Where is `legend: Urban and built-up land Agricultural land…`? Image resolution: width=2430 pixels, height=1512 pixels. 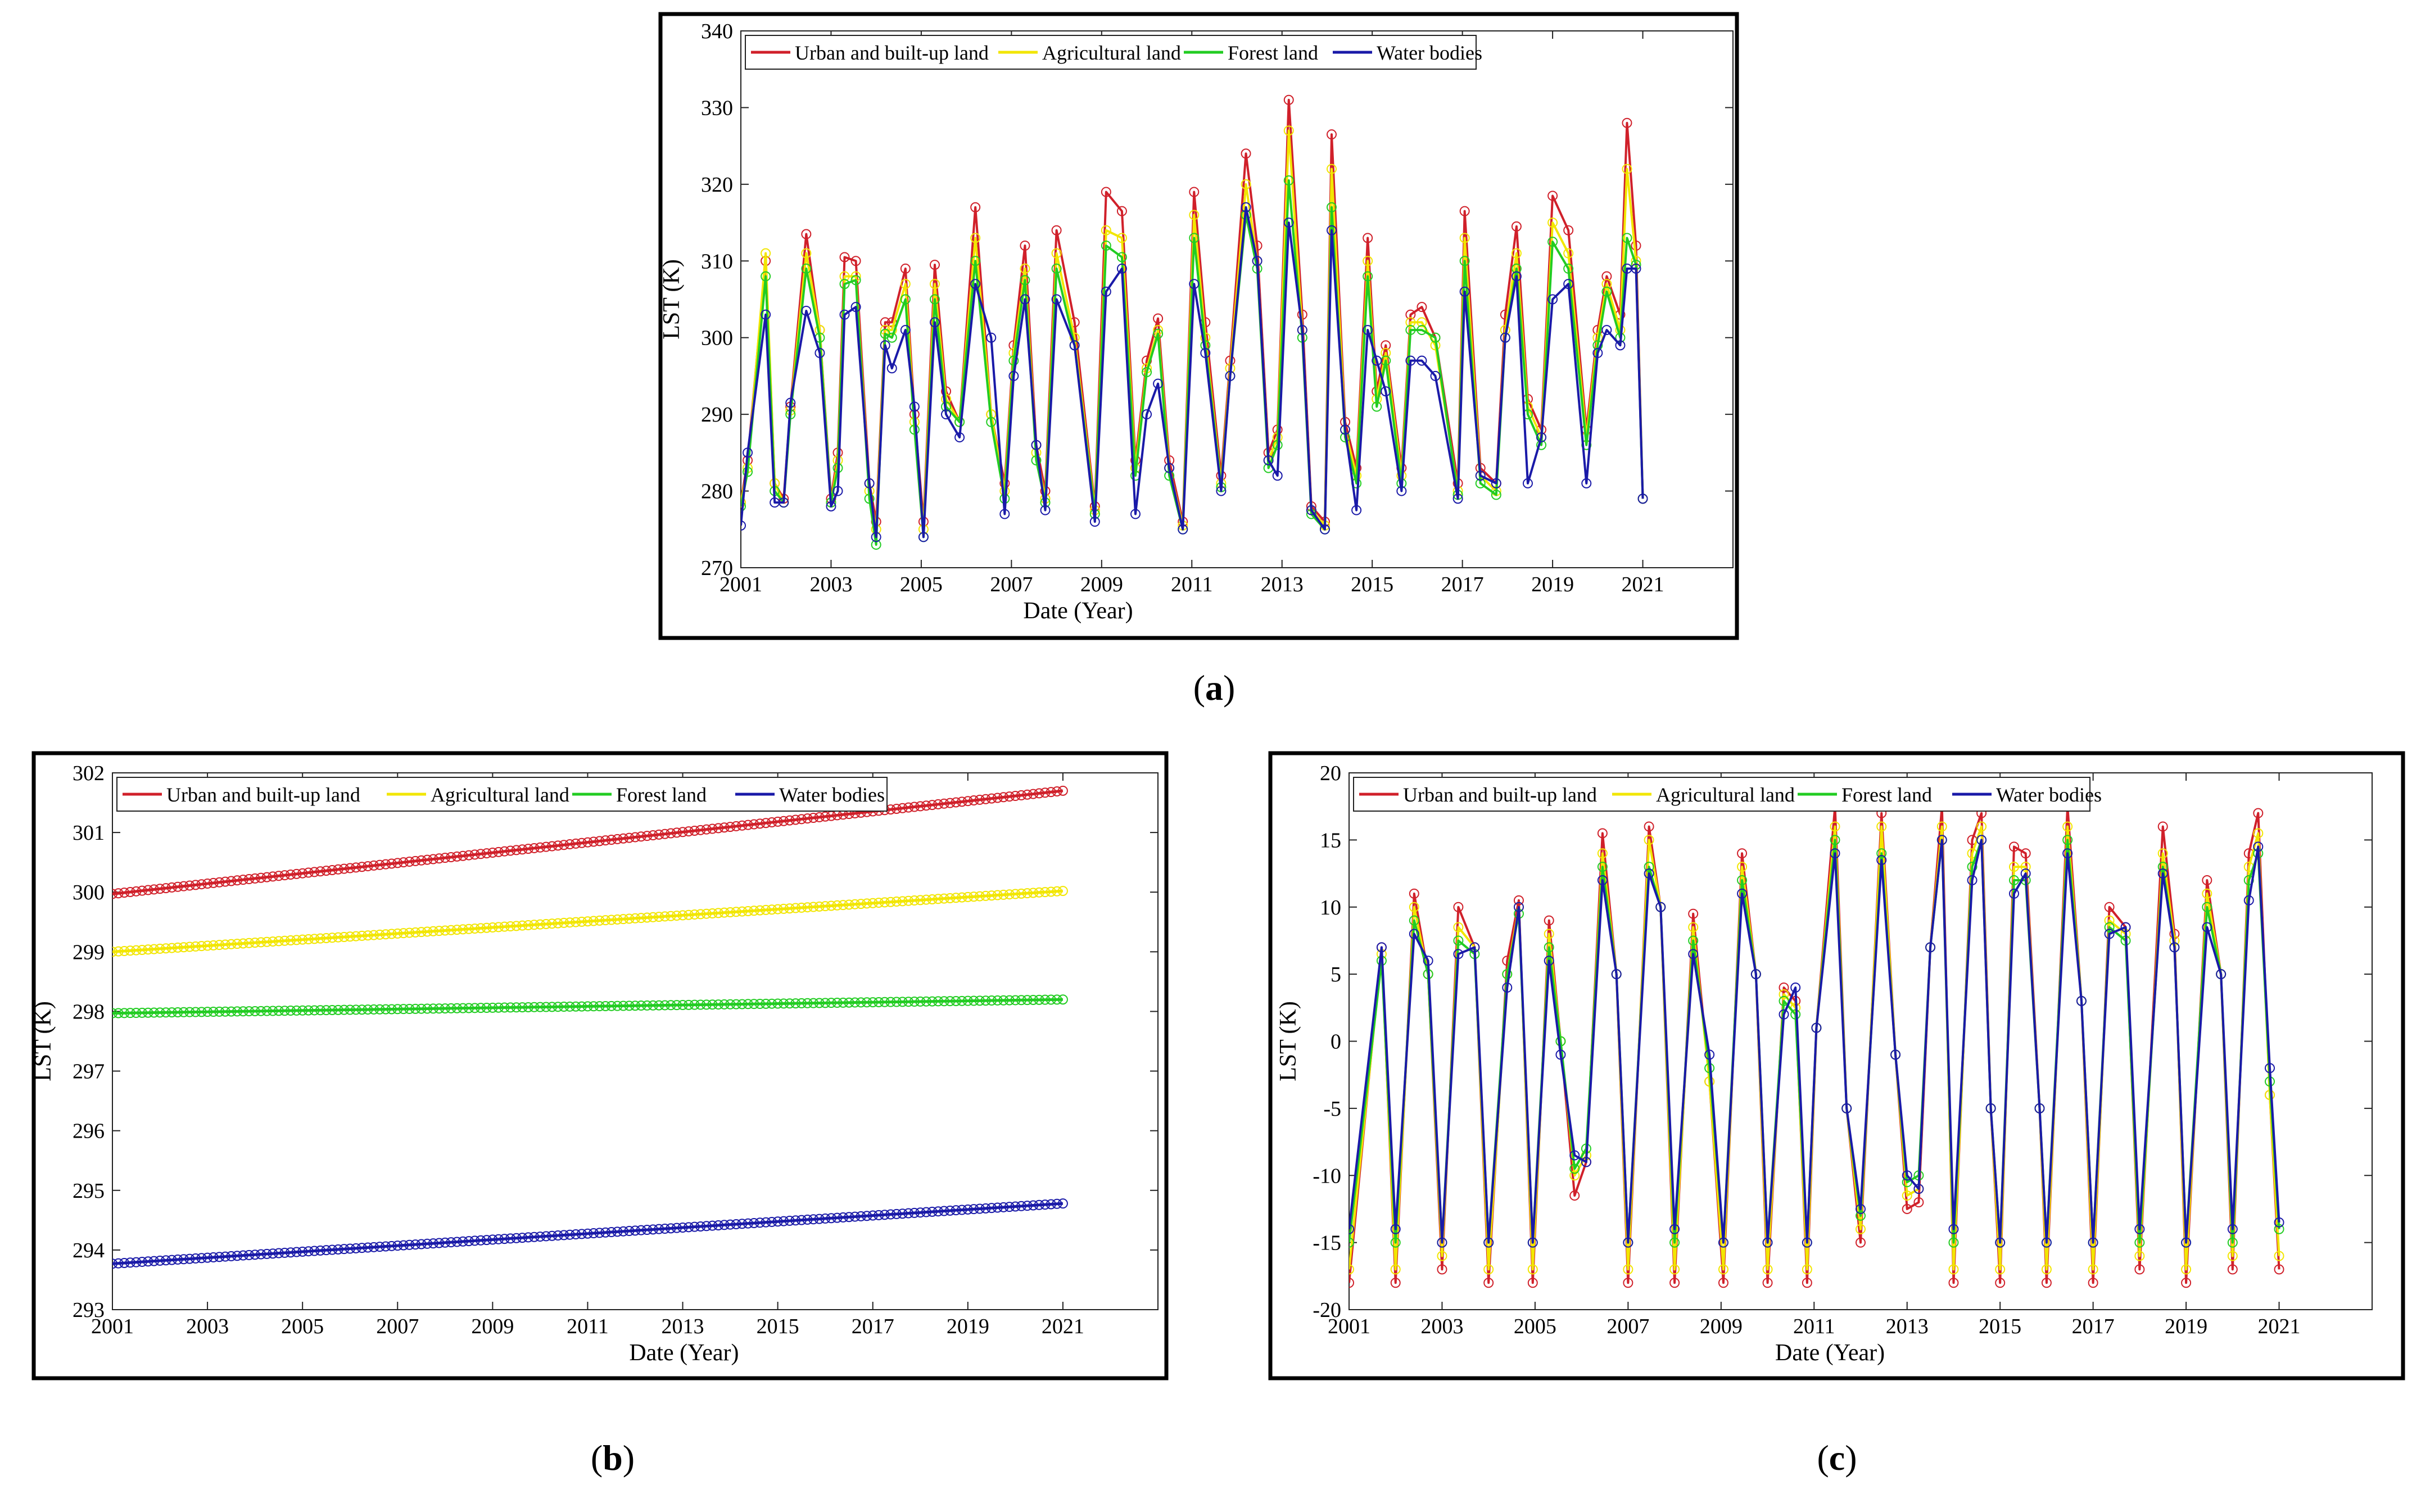
legend: Urban and built-up land Agricultural land… is located at coordinates (502, 794).